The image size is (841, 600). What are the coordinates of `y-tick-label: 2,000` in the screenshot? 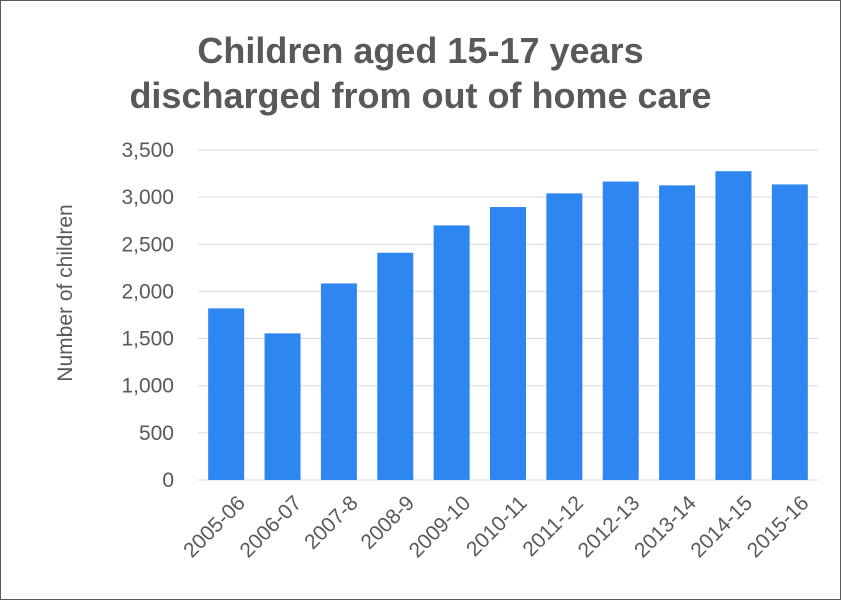 It's located at (147, 291).